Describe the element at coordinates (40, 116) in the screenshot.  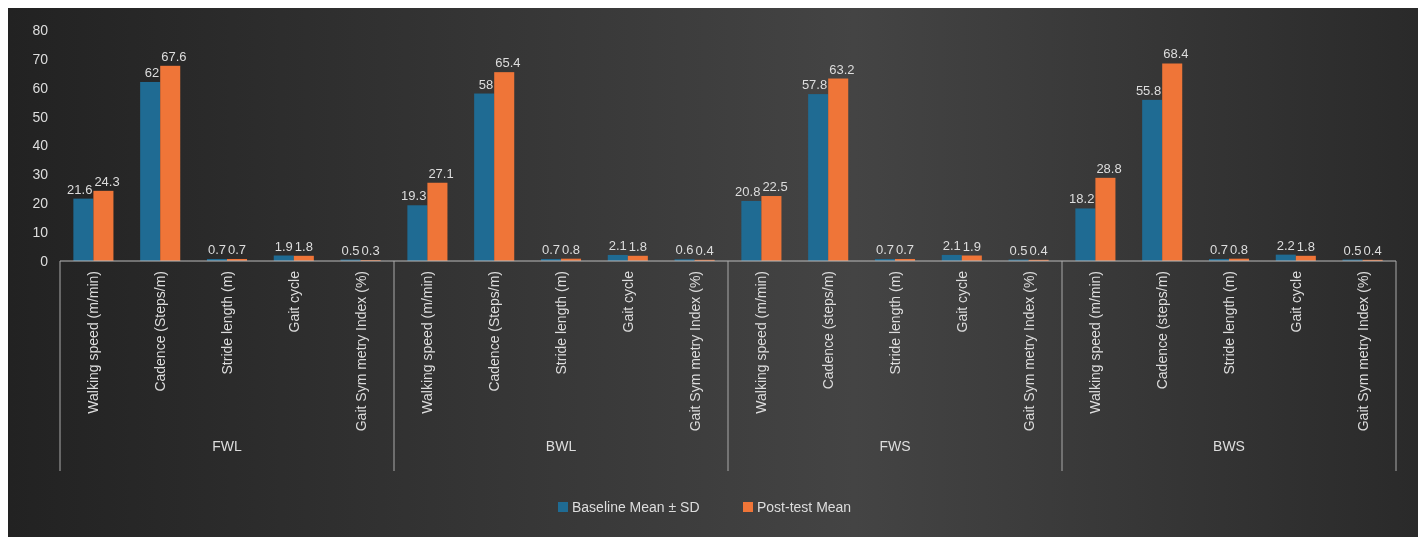
I see `y-tick-label: 50` at that location.